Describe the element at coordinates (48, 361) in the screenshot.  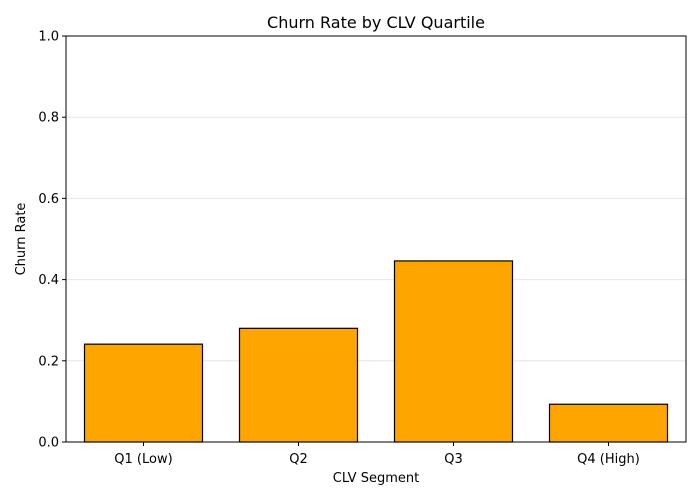
I see `y-tick-label: 0.2` at that location.